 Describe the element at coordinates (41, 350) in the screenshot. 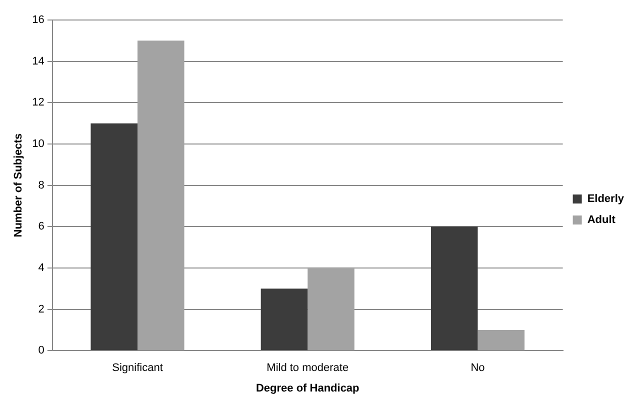

I see `y-tick-label: 0` at that location.